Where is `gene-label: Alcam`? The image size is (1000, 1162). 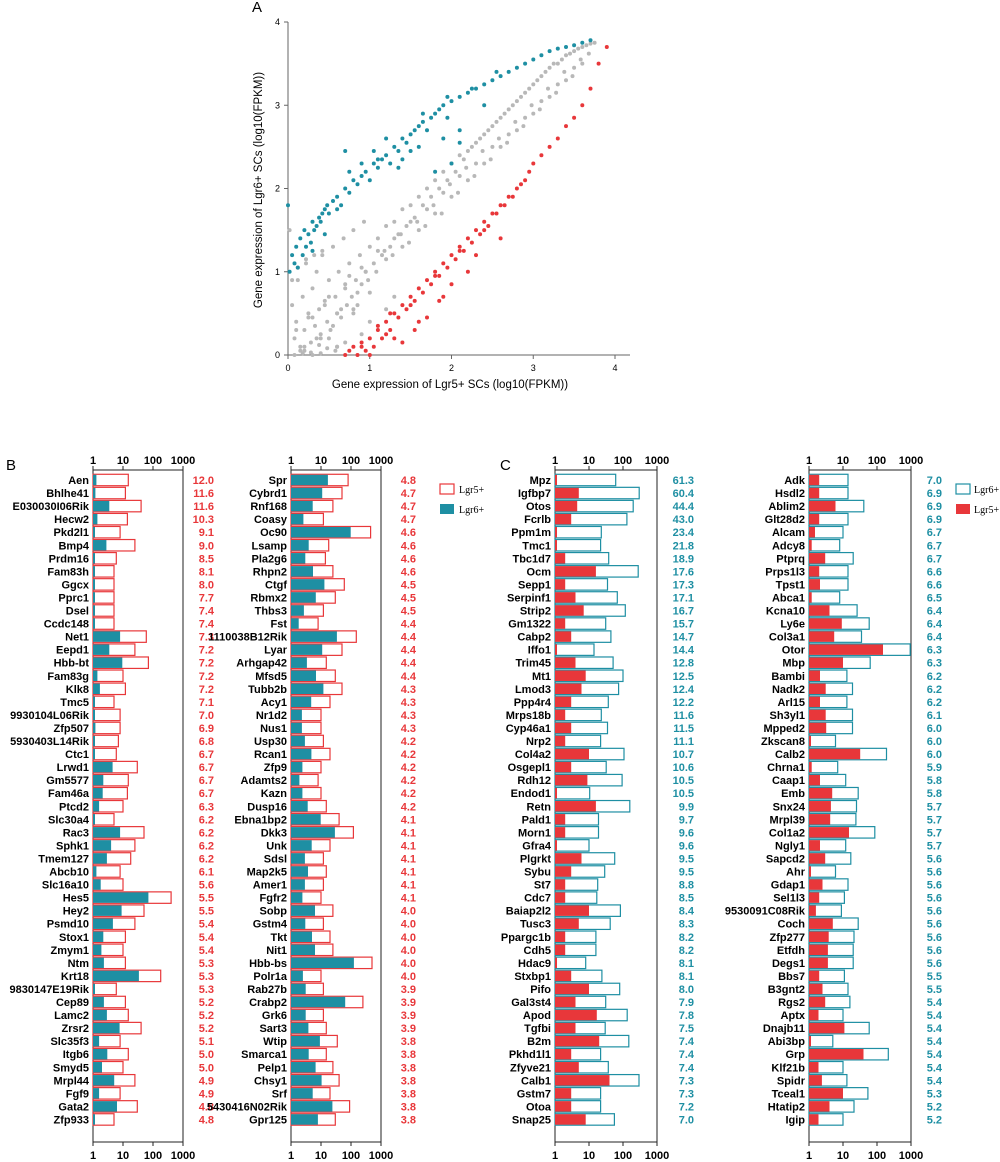 gene-label: Alcam is located at coordinates (788, 533).